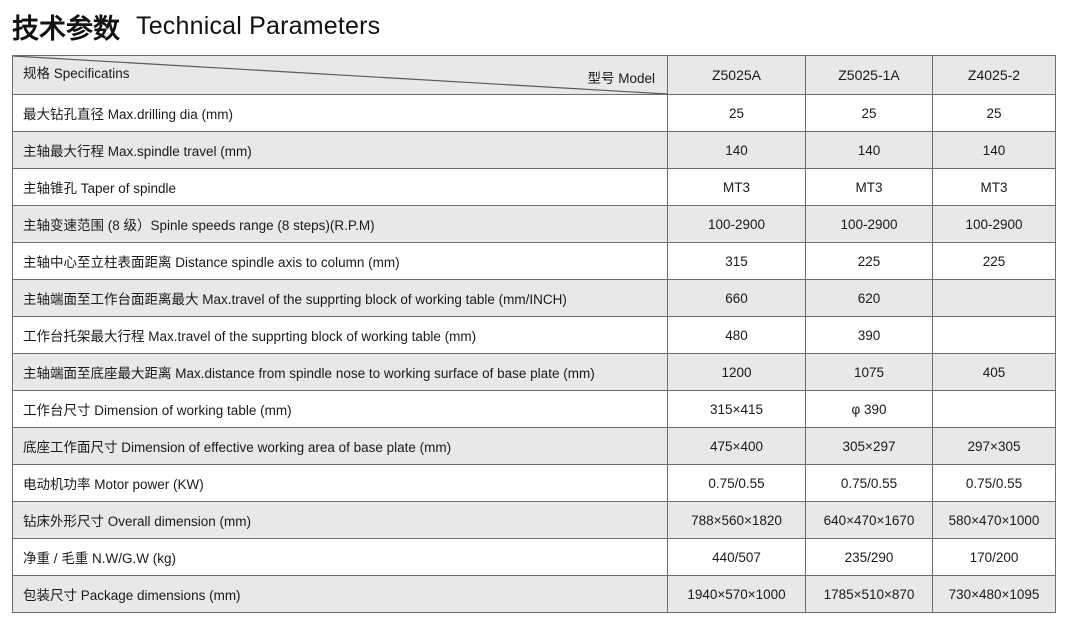 The width and height of the screenshot is (1067, 621). What do you see at coordinates (340, 520) in the screenshot?
I see `row-label: 钻床外形尺寸 Overall dimension (mm)` at bounding box center [340, 520].